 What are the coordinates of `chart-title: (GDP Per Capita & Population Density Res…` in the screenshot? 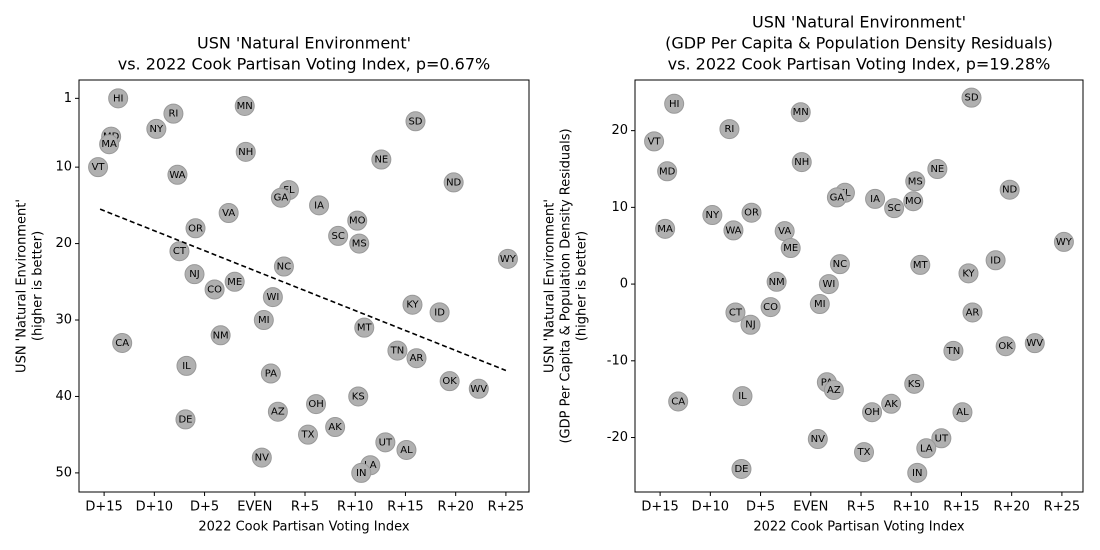 It's located at (859, 43).